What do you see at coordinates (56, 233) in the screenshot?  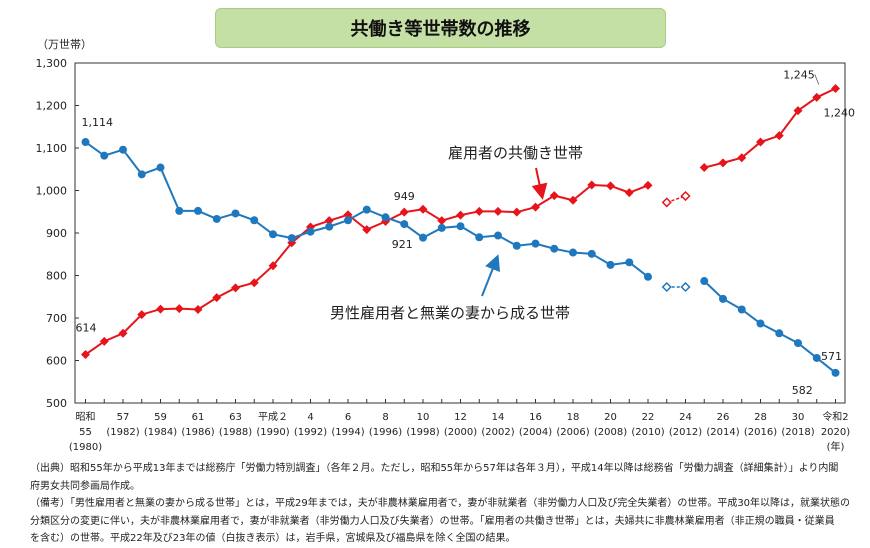 I see `y-tick-label: 900` at bounding box center [56, 233].